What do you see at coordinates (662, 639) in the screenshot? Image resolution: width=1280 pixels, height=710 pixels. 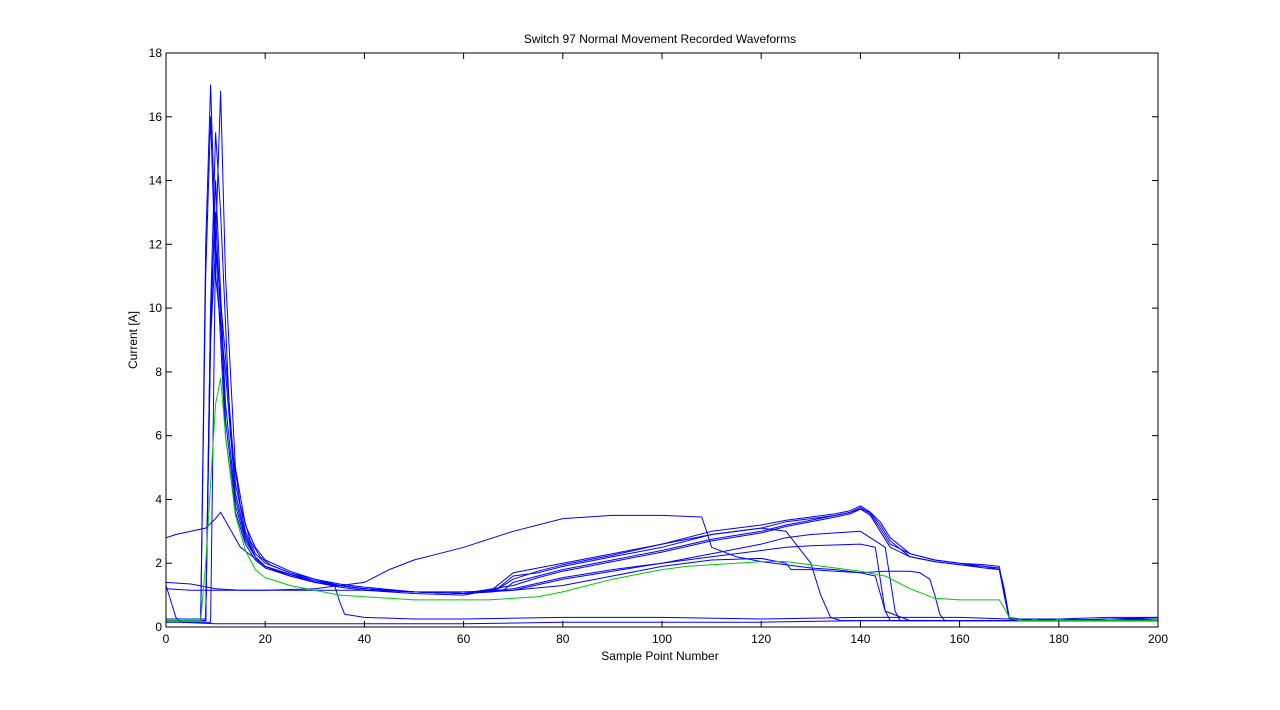 I see `x-tick-label: 100` at bounding box center [662, 639].